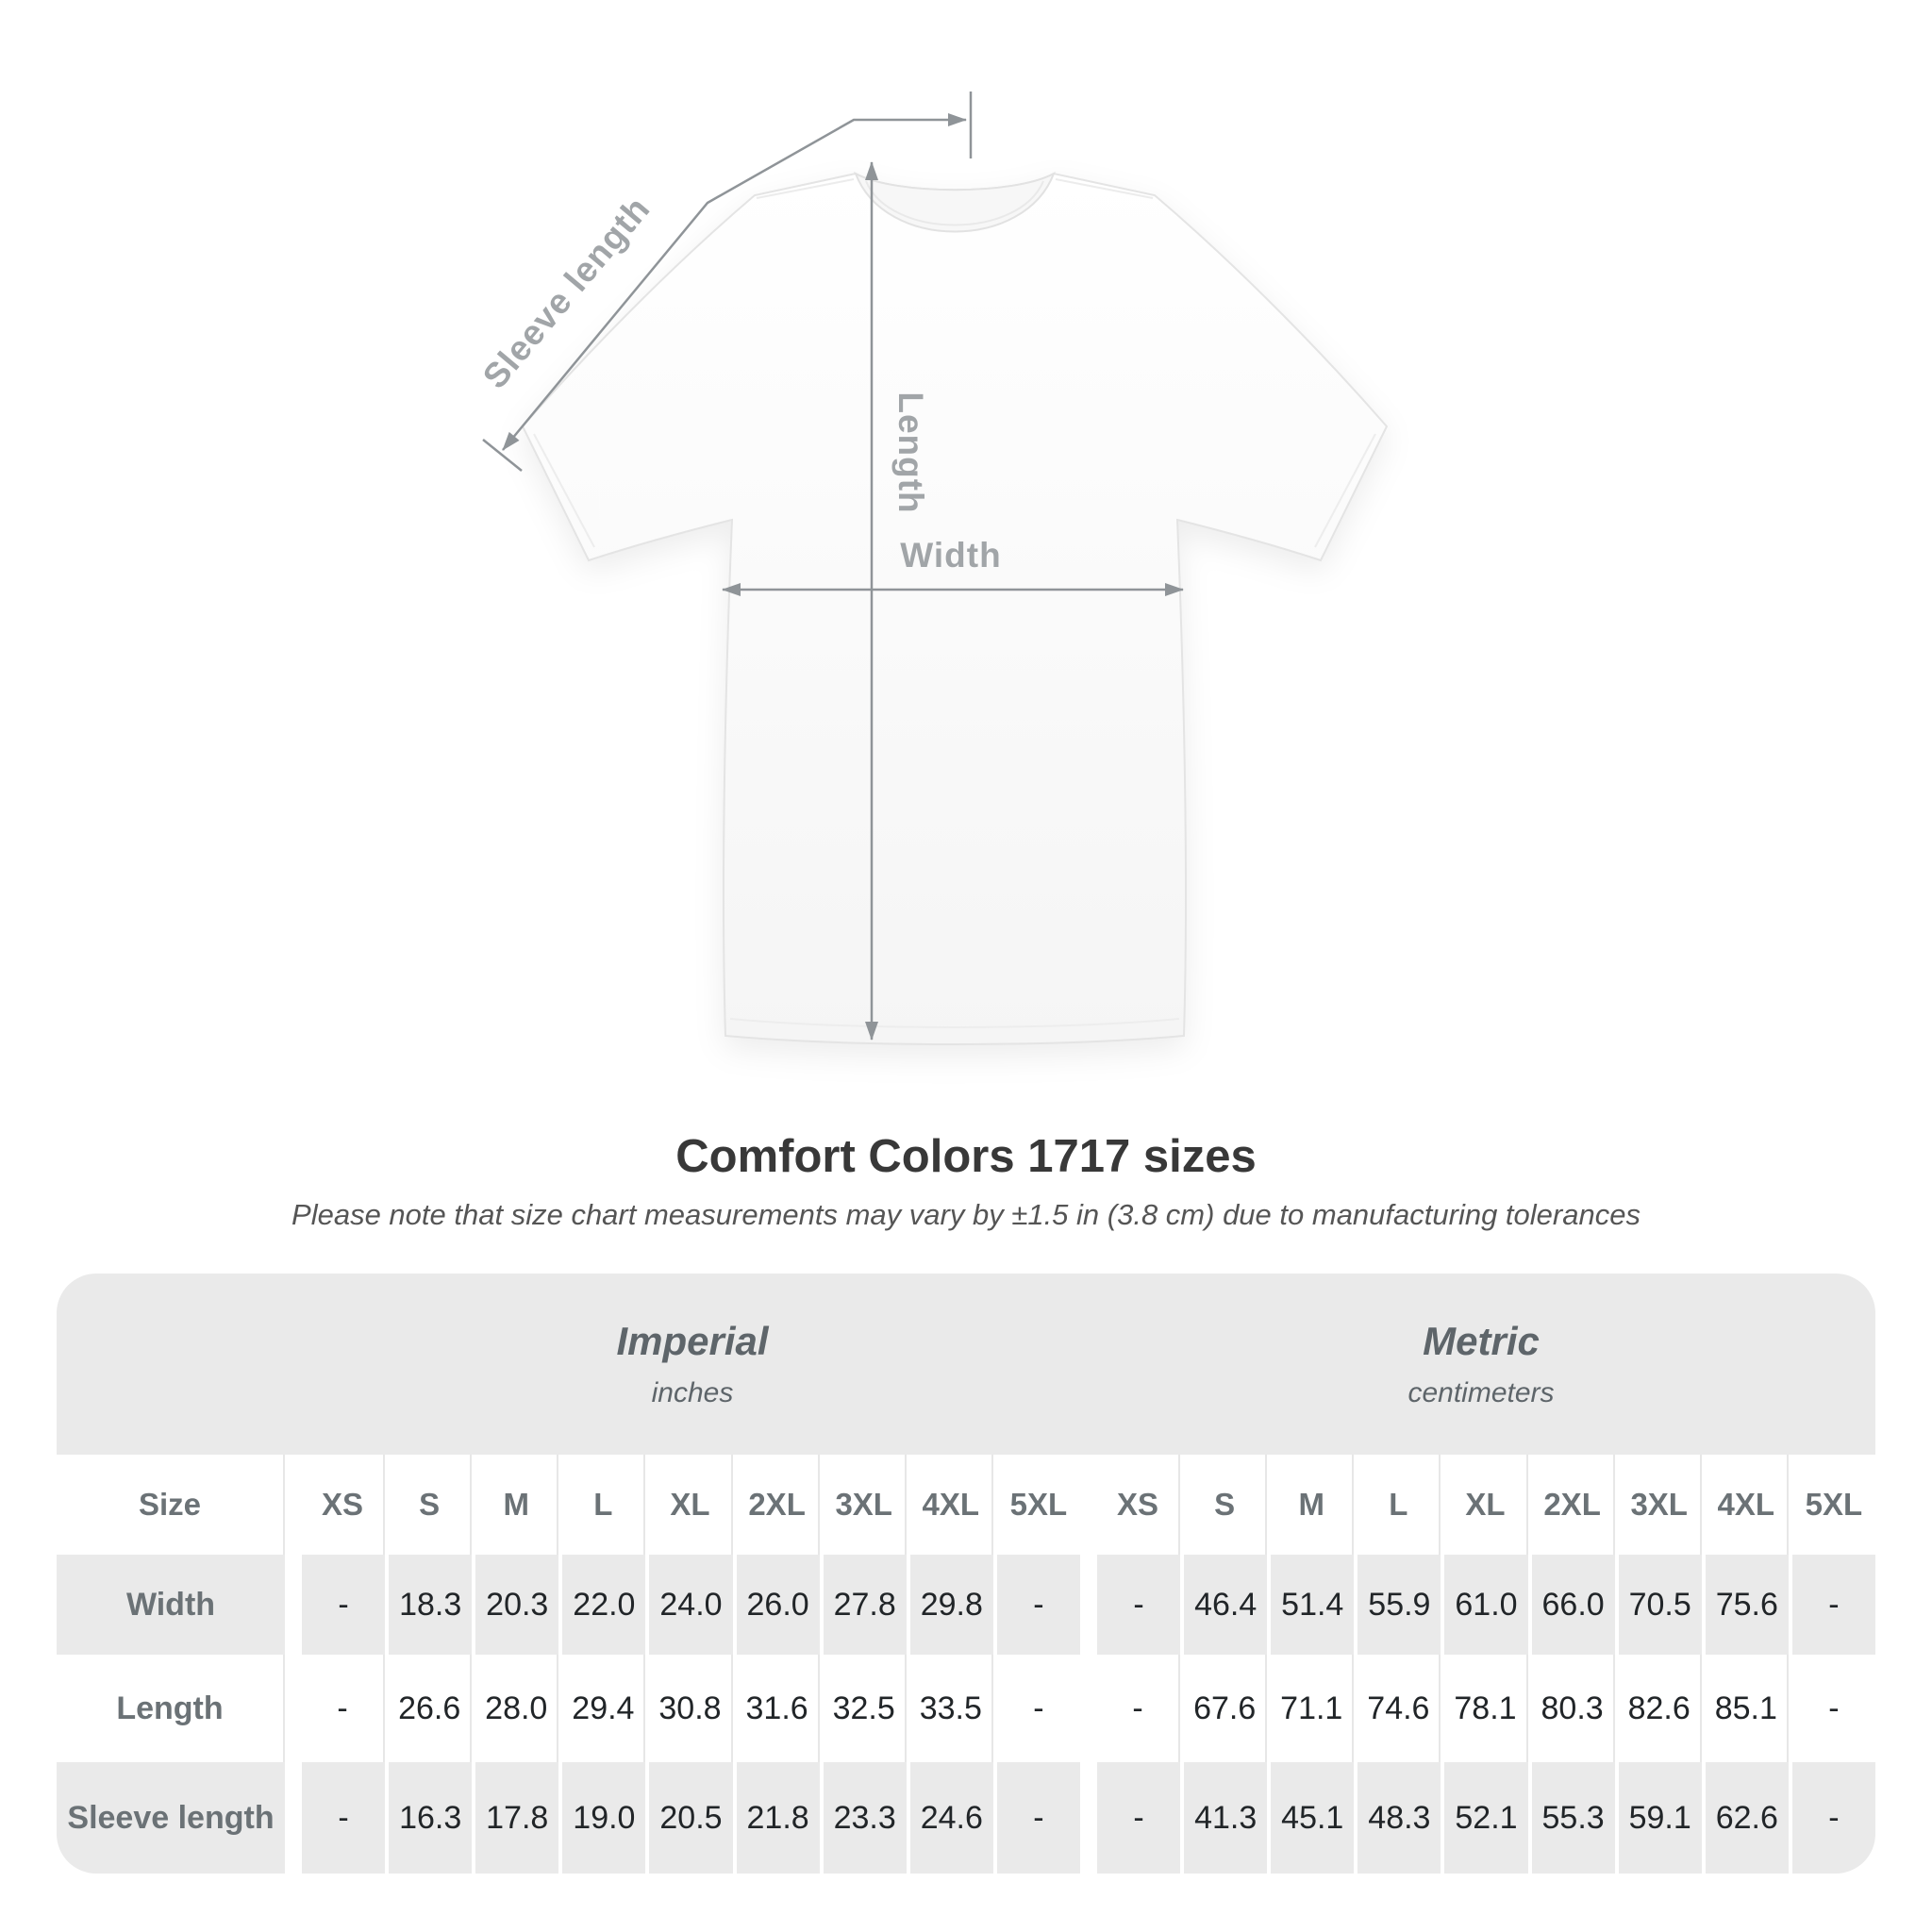  What do you see at coordinates (691, 1709) in the screenshot?
I see `value-cell: 30.8` at bounding box center [691, 1709].